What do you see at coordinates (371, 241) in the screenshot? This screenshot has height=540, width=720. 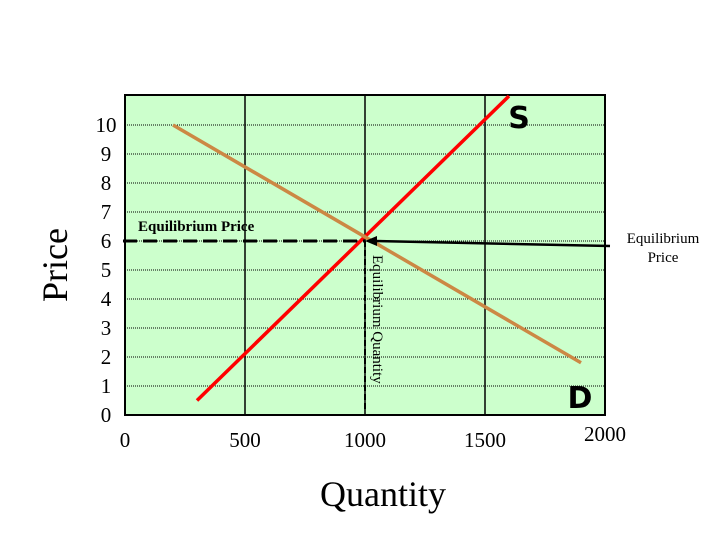 I see `equilibrium-price-arrowhead` at bounding box center [371, 241].